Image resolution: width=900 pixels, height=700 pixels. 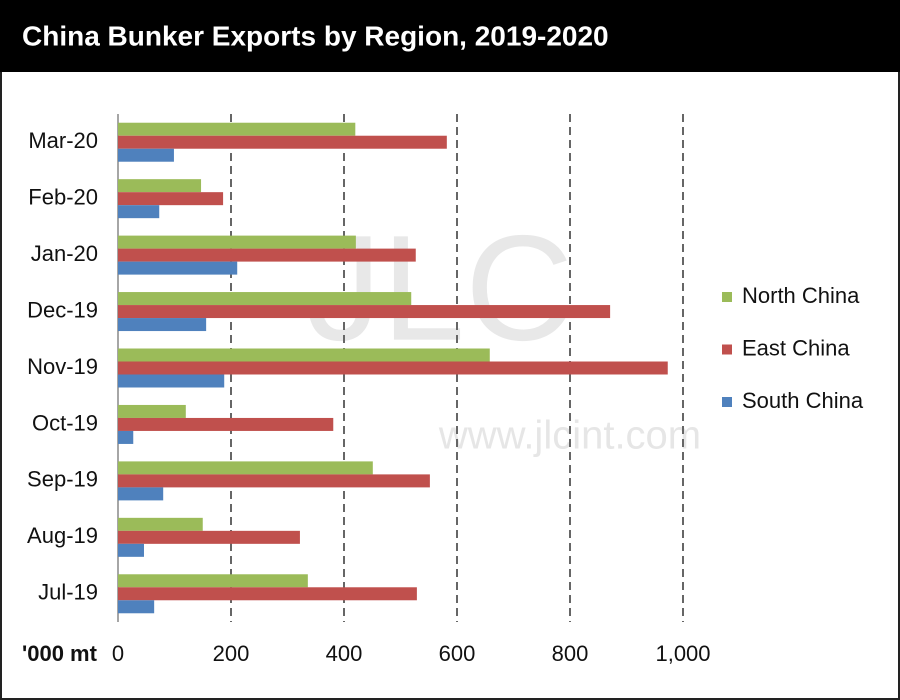 What do you see at coordinates (344, 653) in the screenshot?
I see `x-tick-label: 400` at bounding box center [344, 653].